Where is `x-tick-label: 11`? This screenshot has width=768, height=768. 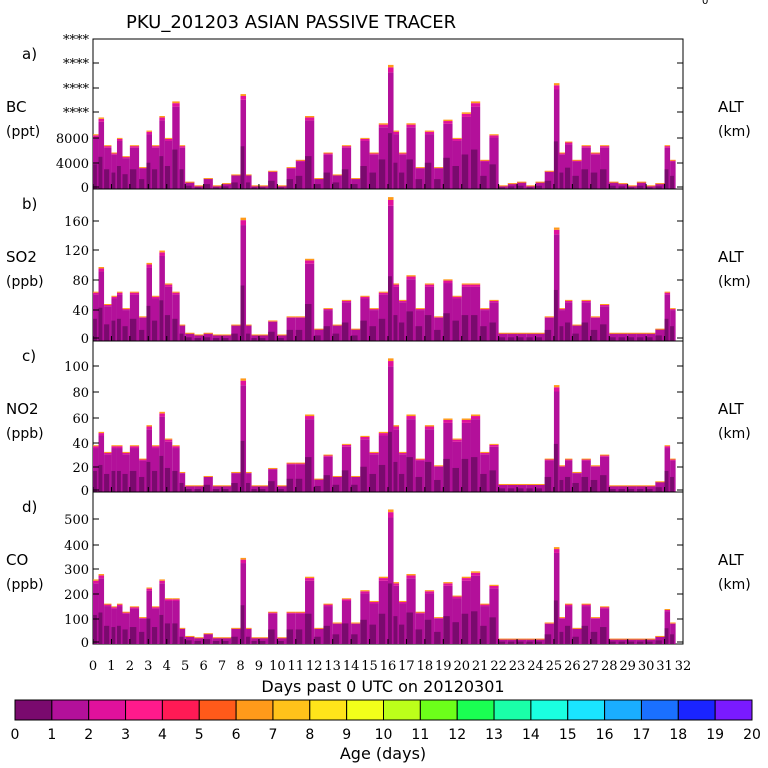
x-tick-label: 11 is located at coordinates (296, 666).